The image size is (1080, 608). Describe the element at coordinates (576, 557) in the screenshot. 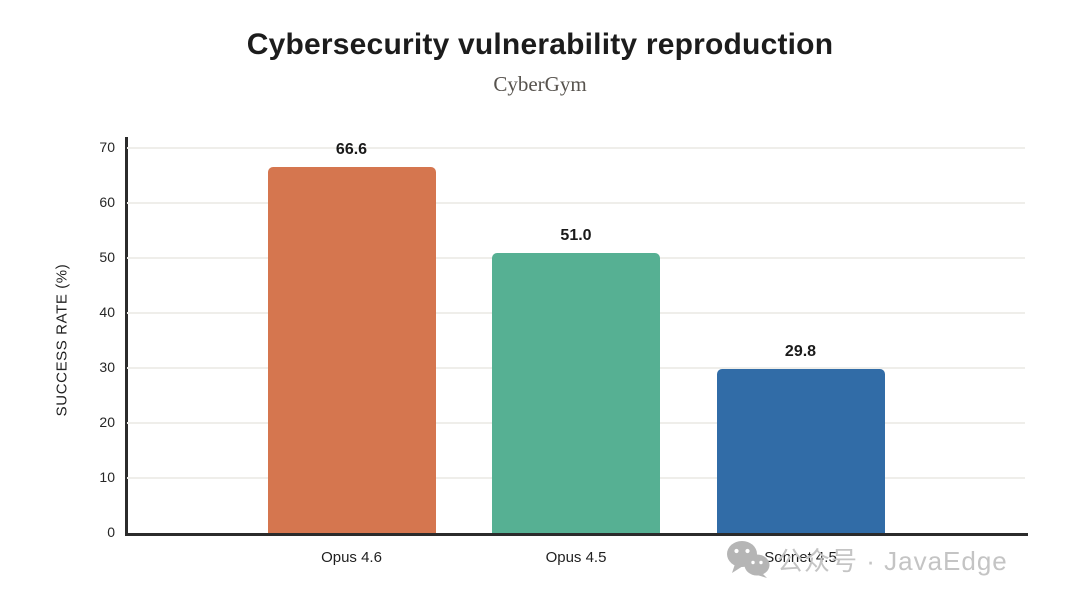

I see `x-tick-label: Opus 4.5` at that location.